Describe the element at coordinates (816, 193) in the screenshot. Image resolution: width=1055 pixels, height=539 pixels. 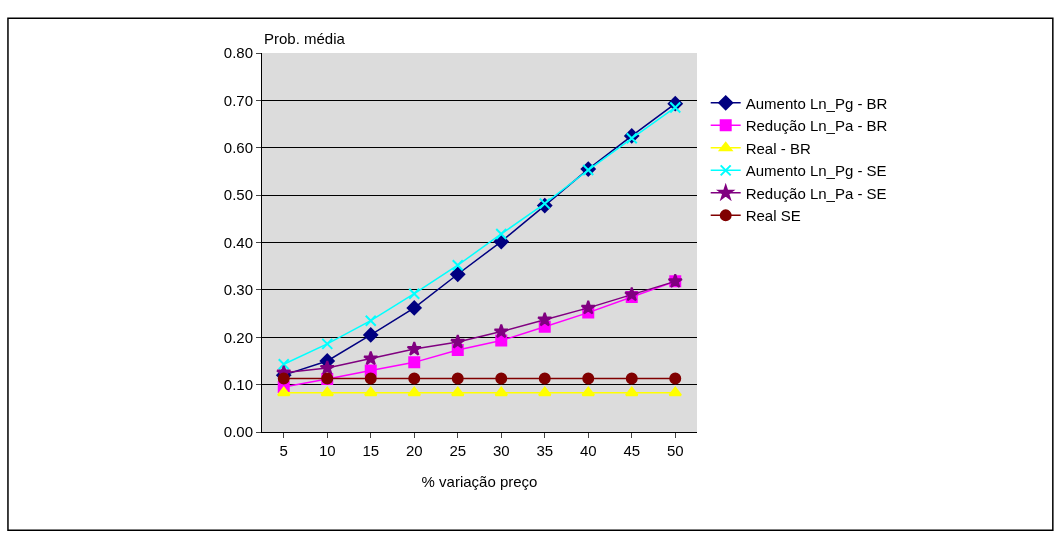
I see `legend-label: Redução Ln_Pa - SE` at that location.